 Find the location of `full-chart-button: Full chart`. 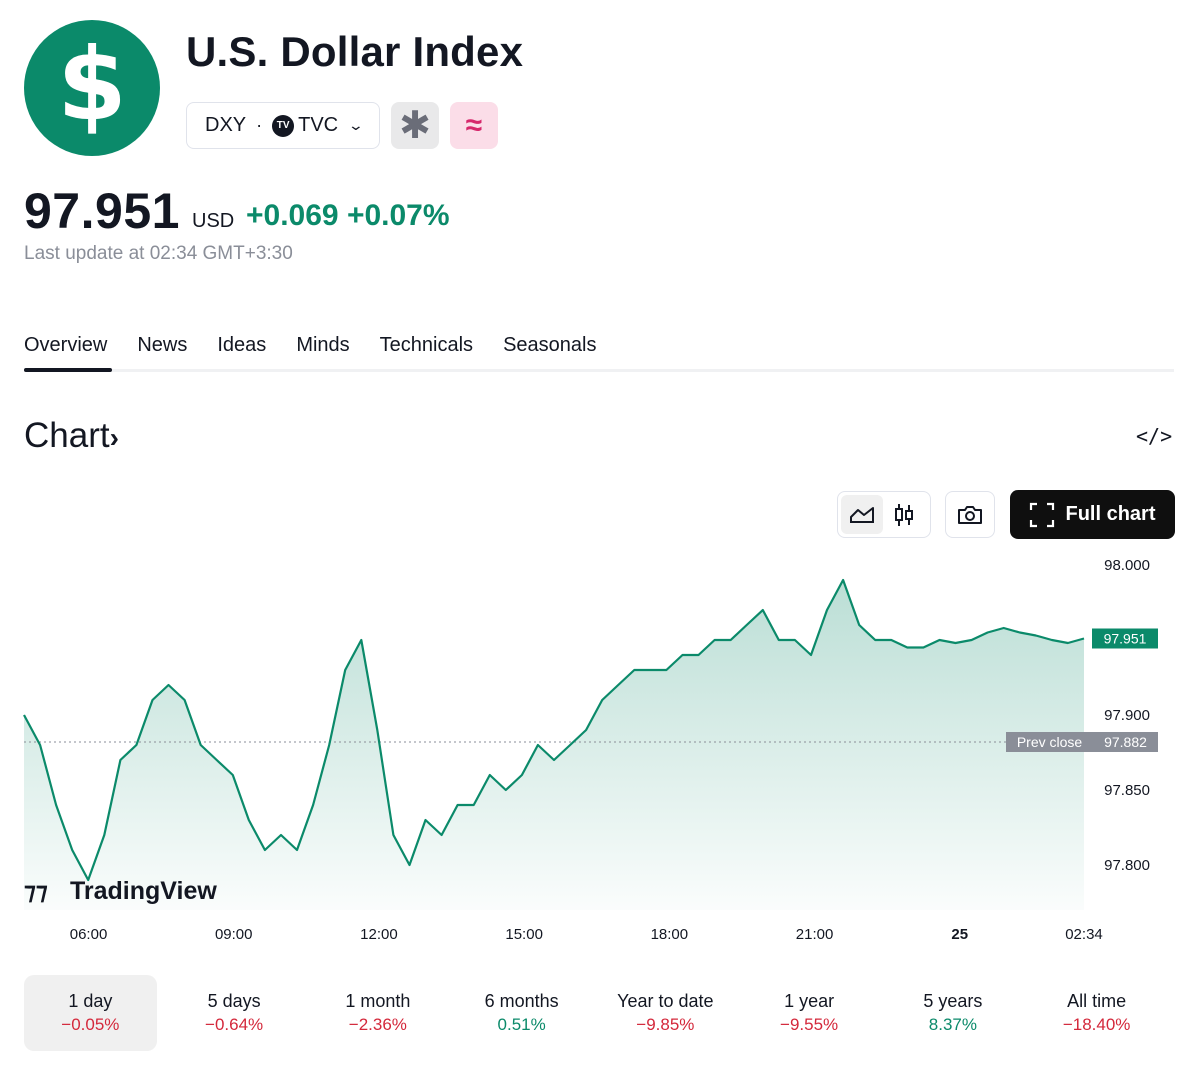

full-chart-button: Full chart is located at coordinates (1092, 514).